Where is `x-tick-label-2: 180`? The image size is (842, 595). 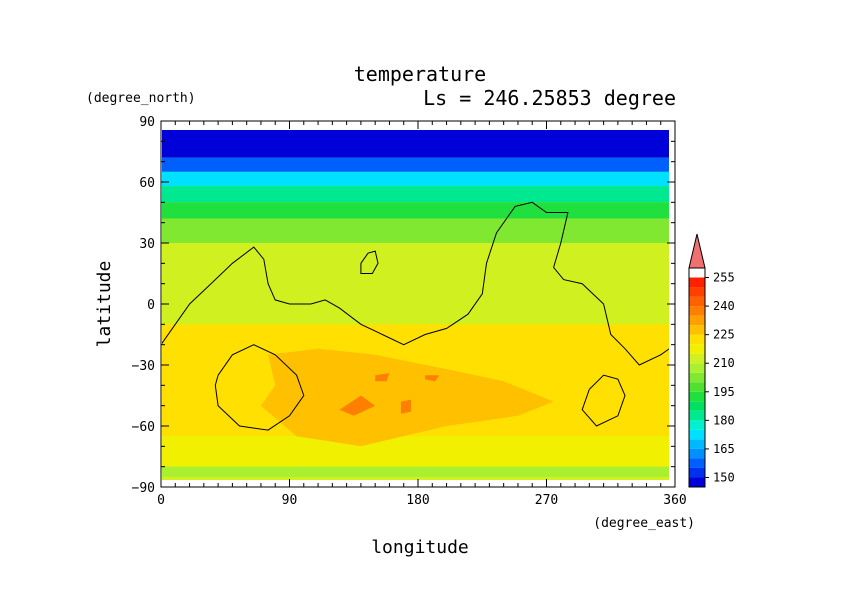
x-tick-label-2: 180 is located at coordinates (417, 500).